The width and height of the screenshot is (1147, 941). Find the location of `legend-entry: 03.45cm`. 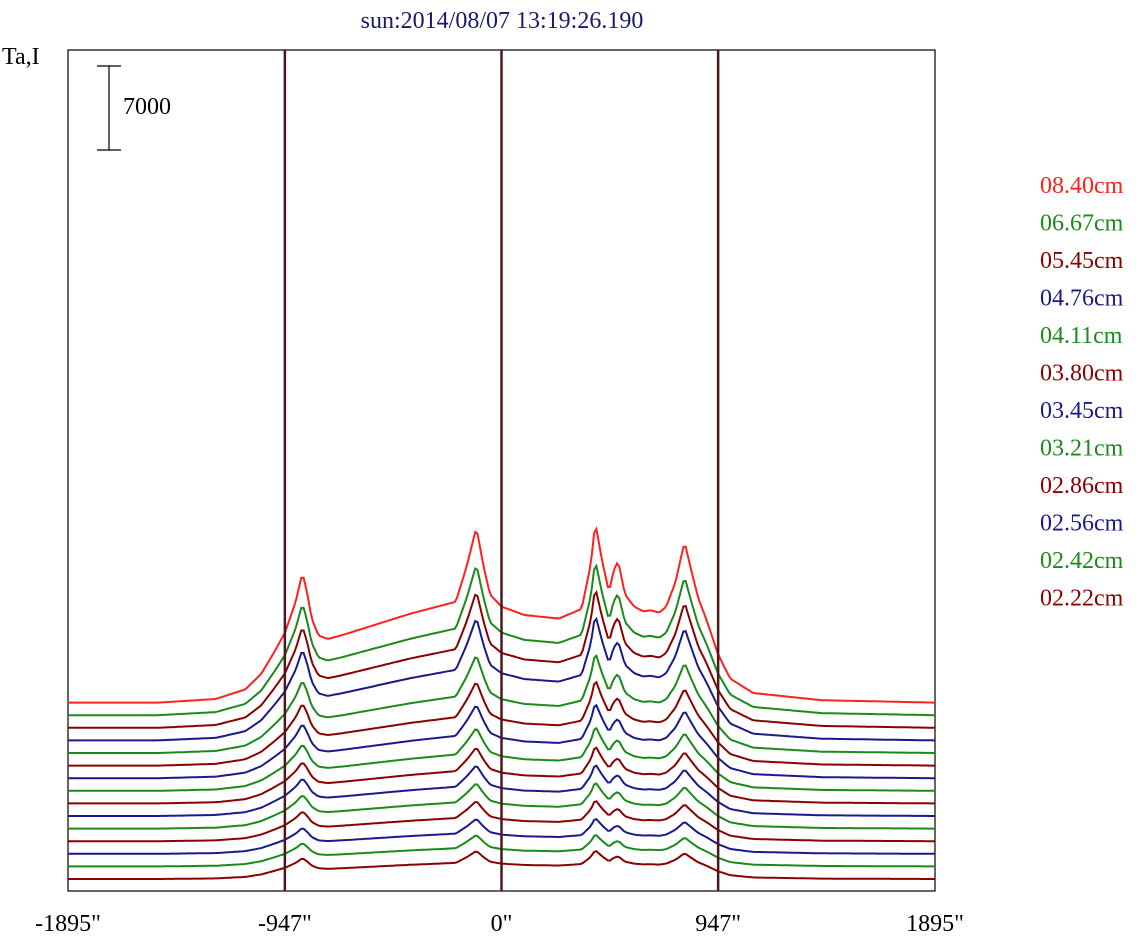

legend-entry: 03.45cm is located at coordinates (1082, 411).